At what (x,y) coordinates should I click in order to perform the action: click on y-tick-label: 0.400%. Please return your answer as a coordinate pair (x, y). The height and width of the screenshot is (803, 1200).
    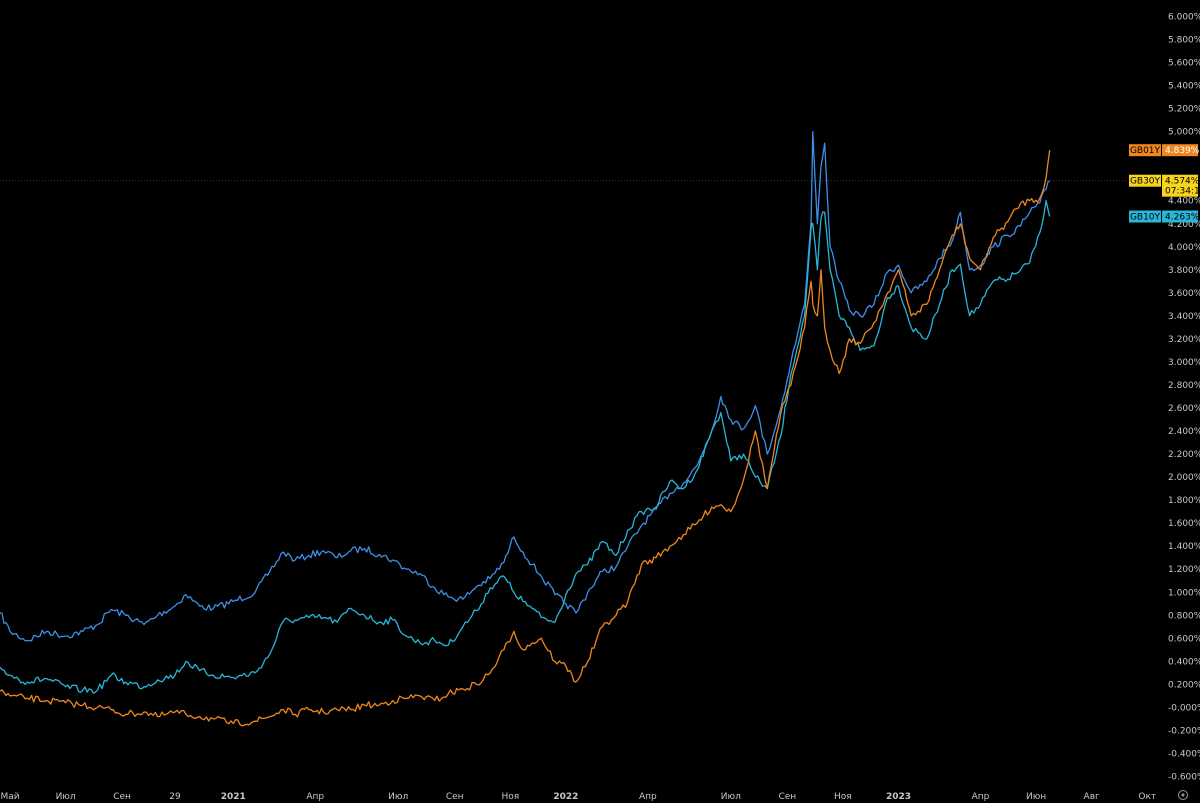
    Looking at the image, I should click on (1184, 662).